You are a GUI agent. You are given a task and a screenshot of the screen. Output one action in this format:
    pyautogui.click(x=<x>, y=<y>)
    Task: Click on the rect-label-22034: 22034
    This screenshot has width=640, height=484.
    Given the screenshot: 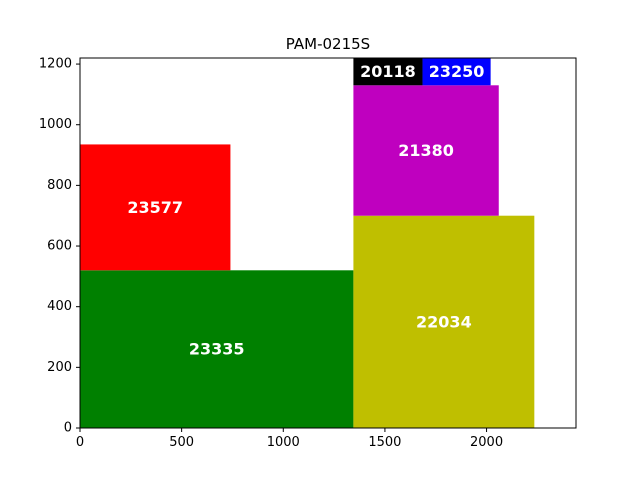 What is the action you would take?
    pyautogui.click(x=444, y=321)
    